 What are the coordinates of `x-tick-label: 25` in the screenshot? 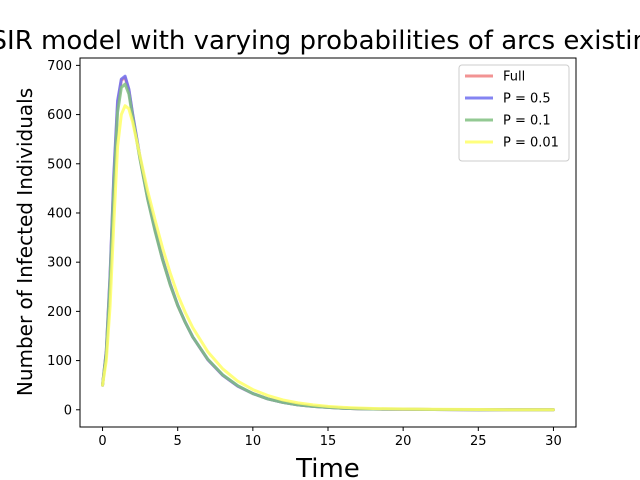 It's located at (478, 441).